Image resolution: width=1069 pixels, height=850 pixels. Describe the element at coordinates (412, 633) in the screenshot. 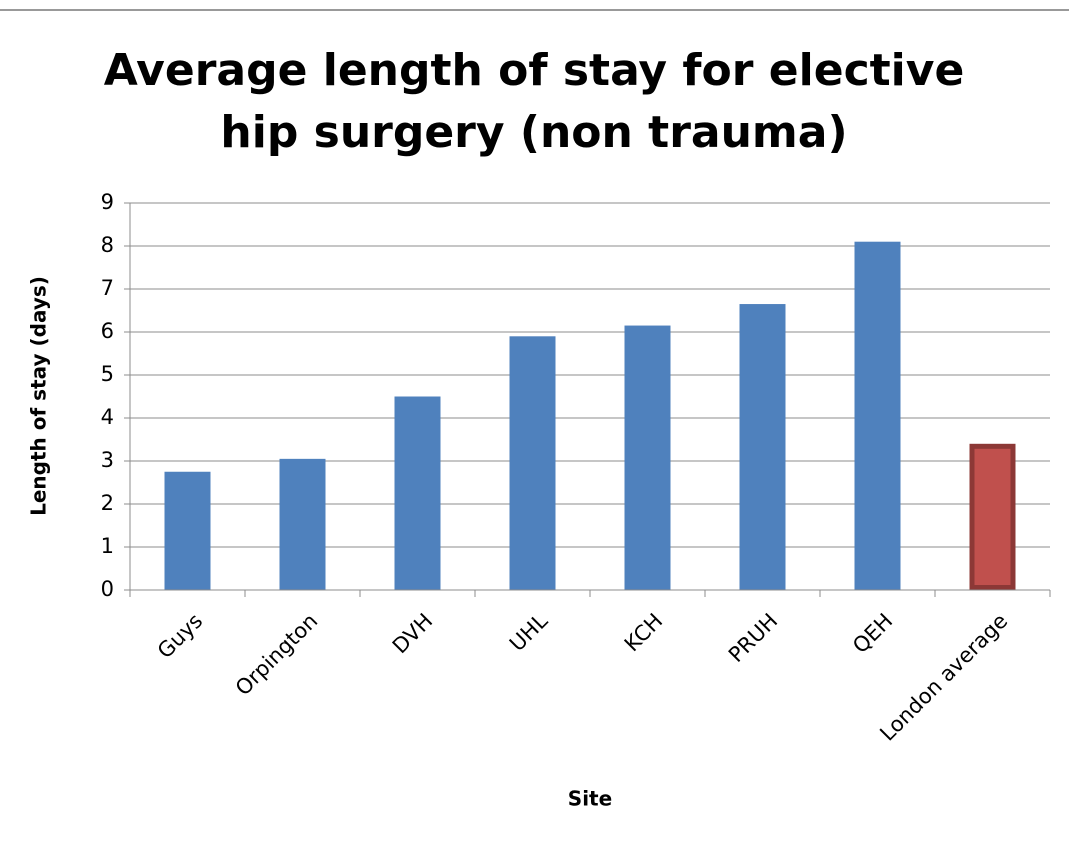

I see `x-tick-label: DVH` at that location.